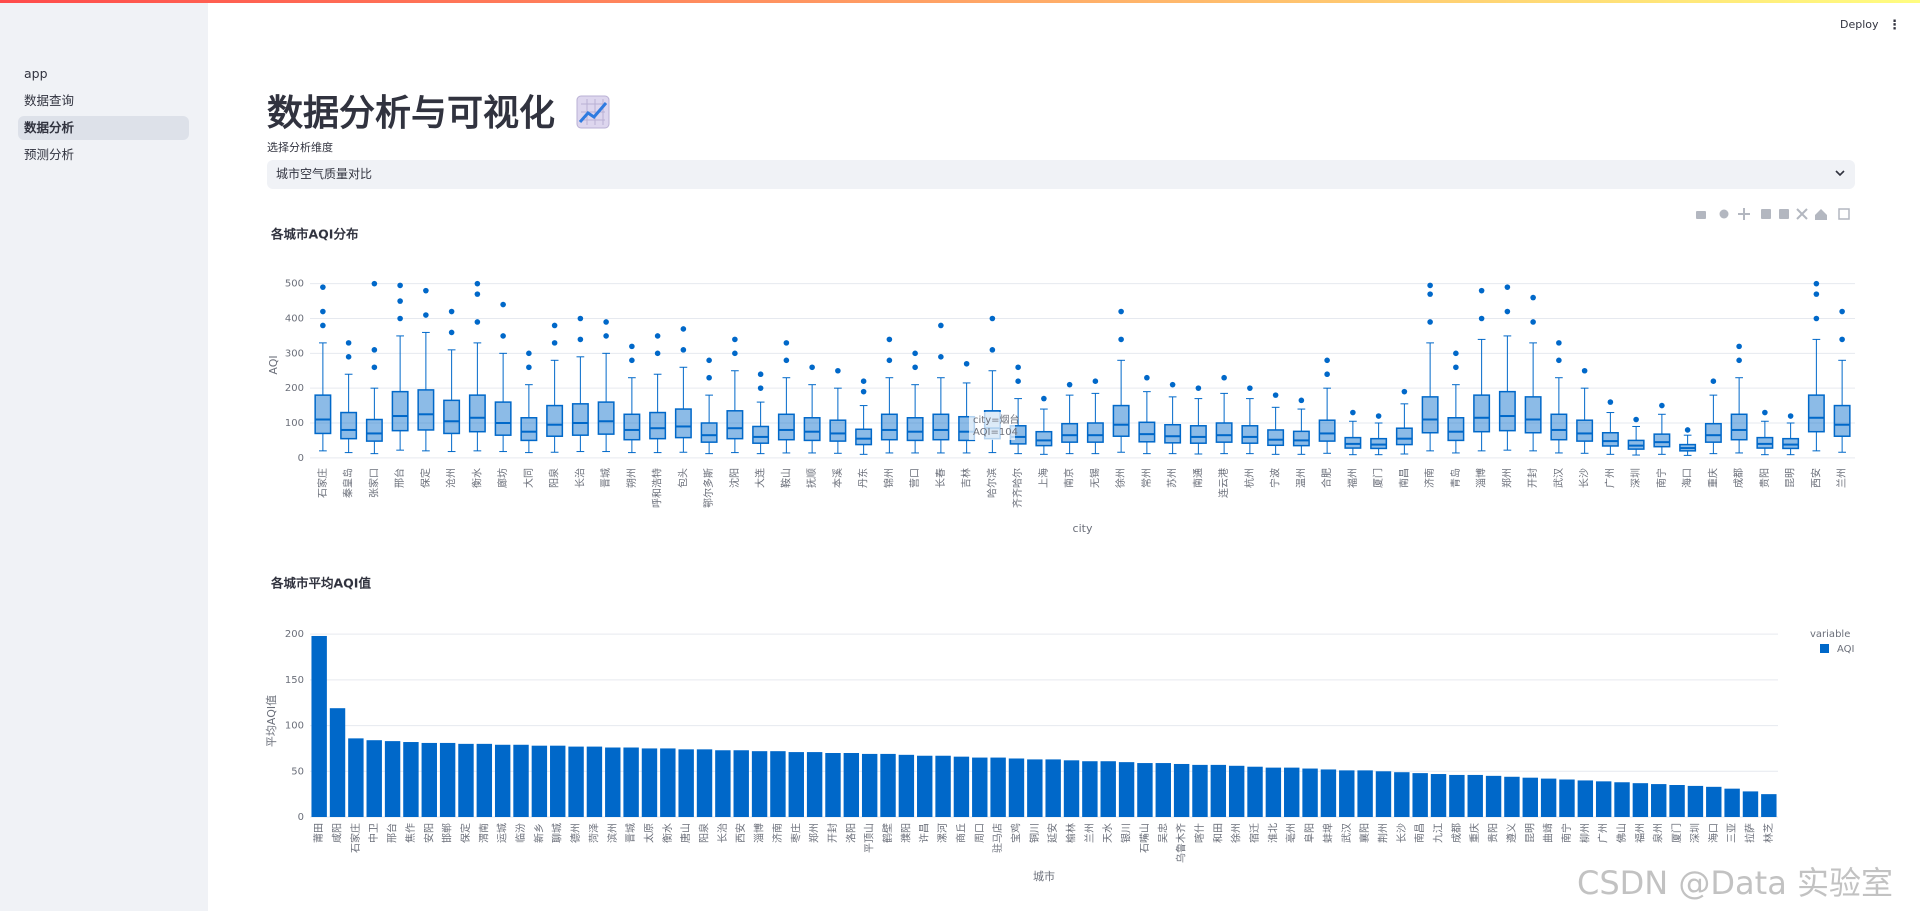  What do you see at coordinates (832, 833) in the screenshot?
I see `x-tick-label: 开封` at bounding box center [832, 833].